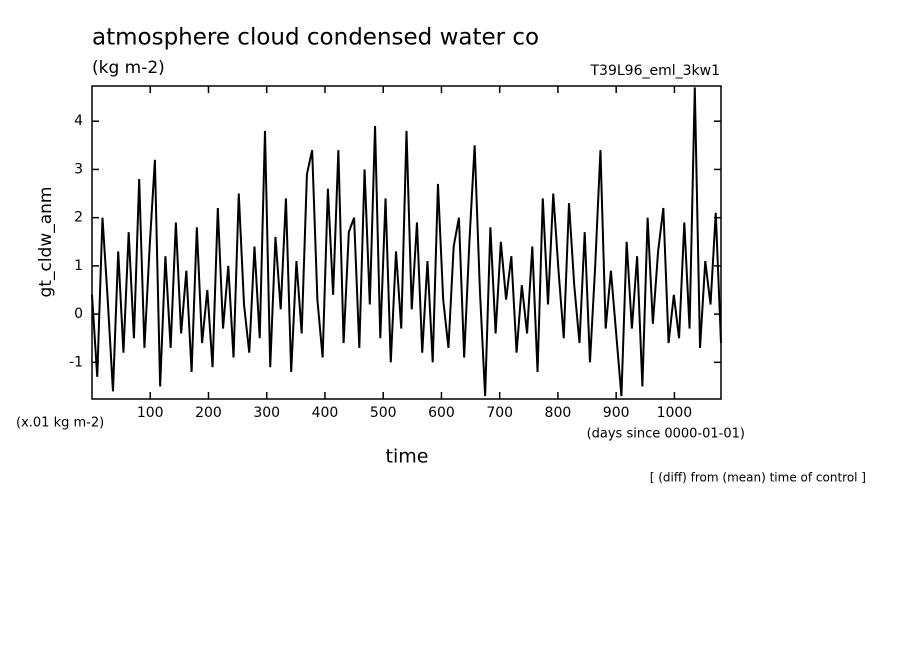  What do you see at coordinates (666, 434) in the screenshot?
I see `x-unit-label: (days since 0000-01-01)` at bounding box center [666, 434].